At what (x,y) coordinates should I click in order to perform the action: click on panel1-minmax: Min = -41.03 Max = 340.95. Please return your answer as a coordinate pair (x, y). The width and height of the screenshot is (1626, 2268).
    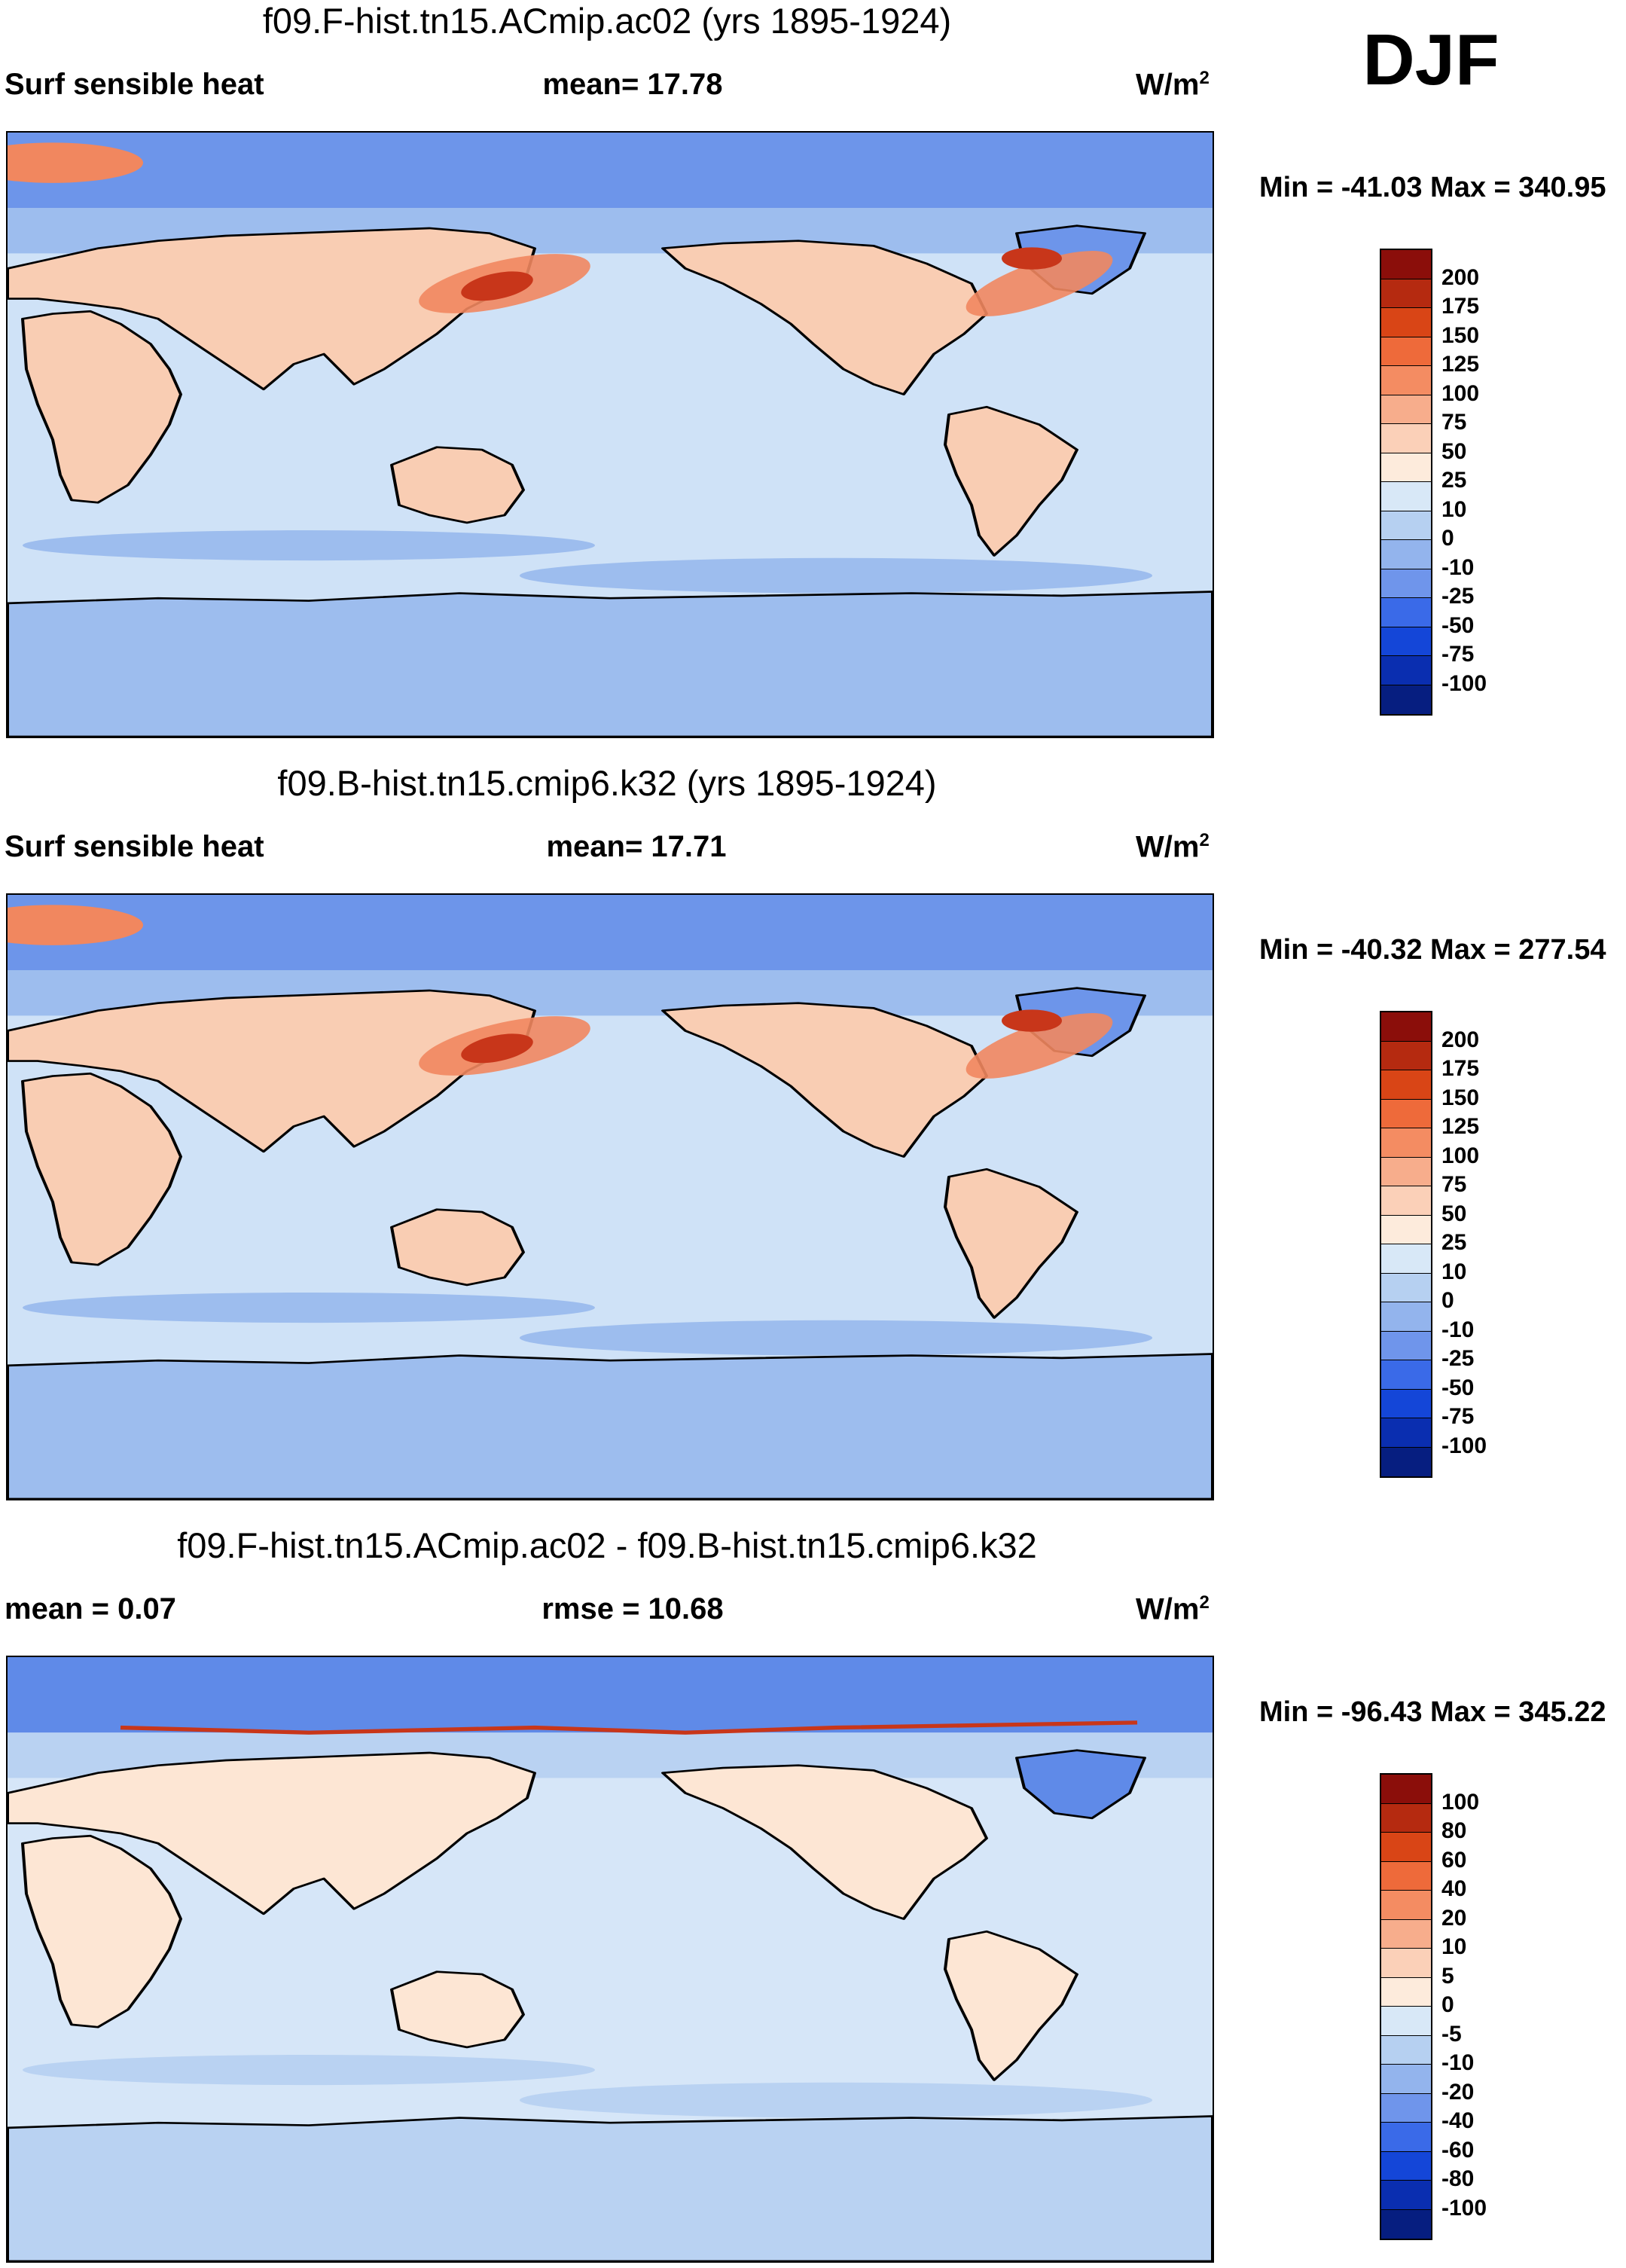
    Looking at the image, I should click on (1432, 188).